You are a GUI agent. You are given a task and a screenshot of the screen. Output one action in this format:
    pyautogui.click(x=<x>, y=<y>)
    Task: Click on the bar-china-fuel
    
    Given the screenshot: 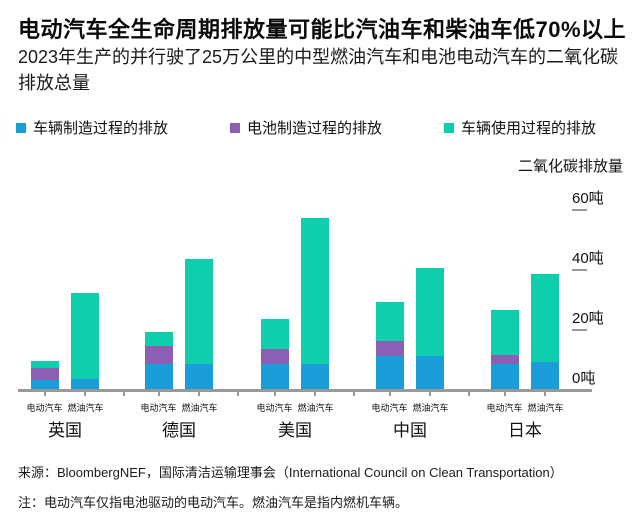 What is the action you would take?
    pyautogui.click(x=430, y=328)
    